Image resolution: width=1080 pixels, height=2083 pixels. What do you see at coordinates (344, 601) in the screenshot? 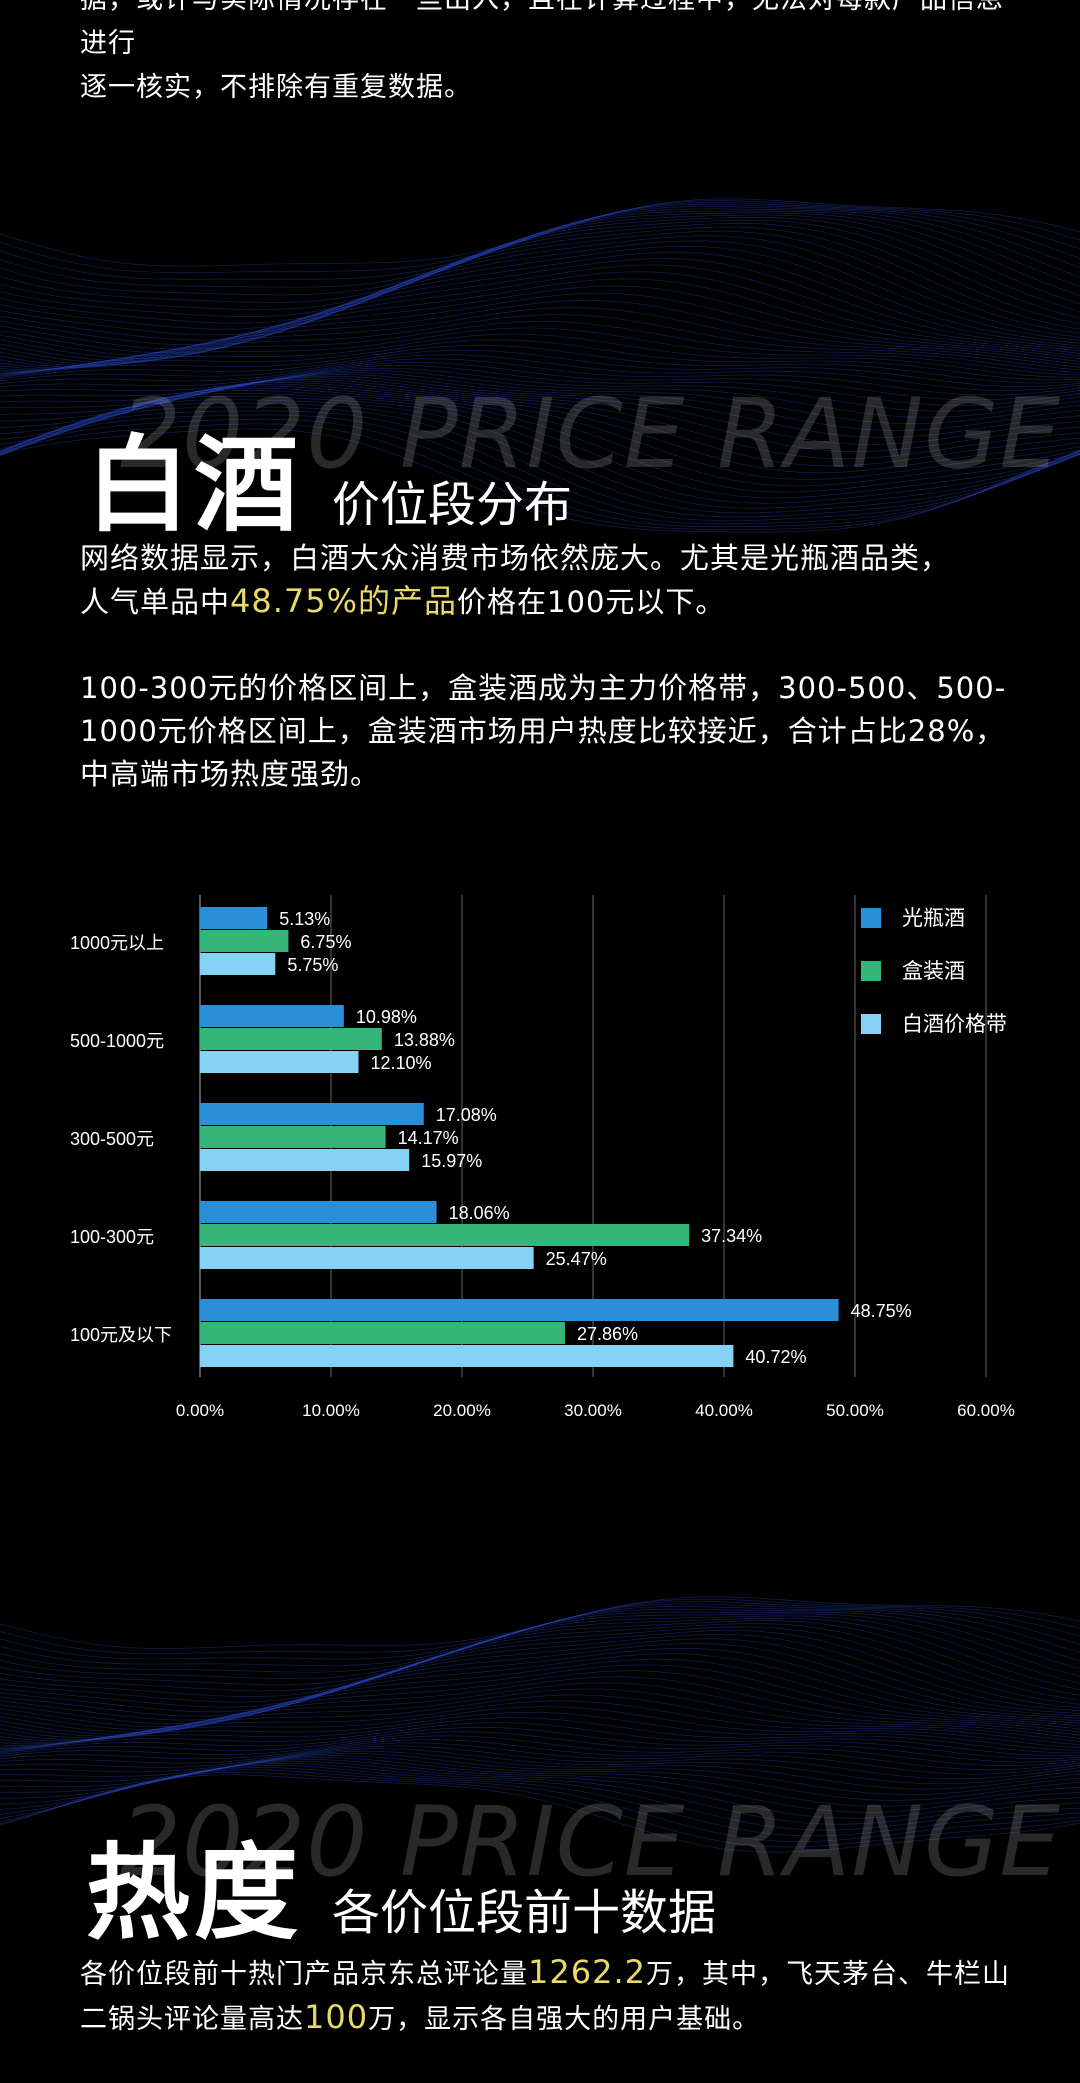
I see `para1-highlight: 48.75%的产品` at bounding box center [344, 601].